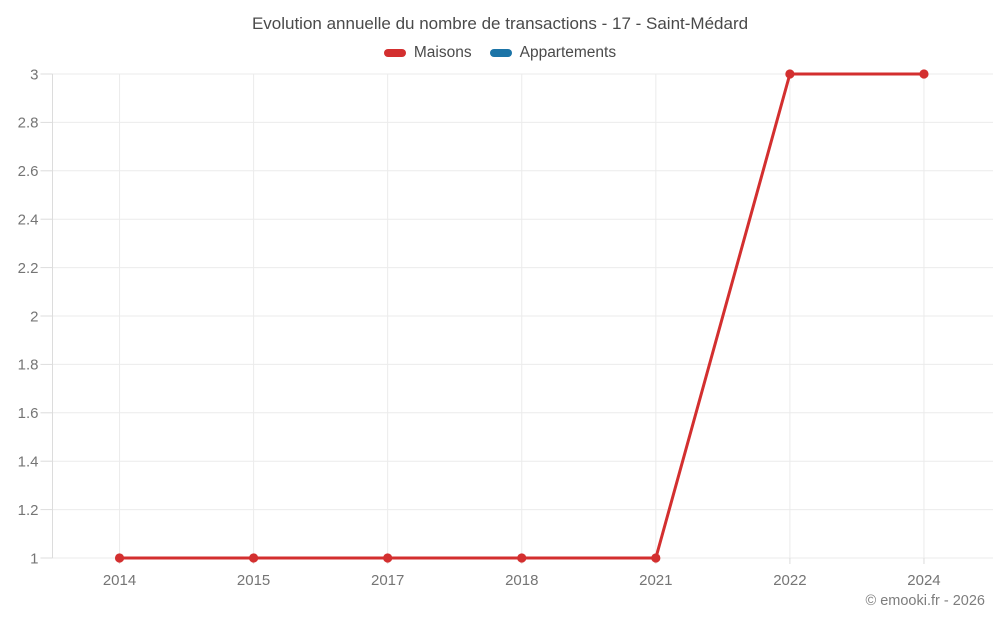 This screenshot has width=1000, height=625. I want to click on x-axis-label: 2021, so click(655, 580).